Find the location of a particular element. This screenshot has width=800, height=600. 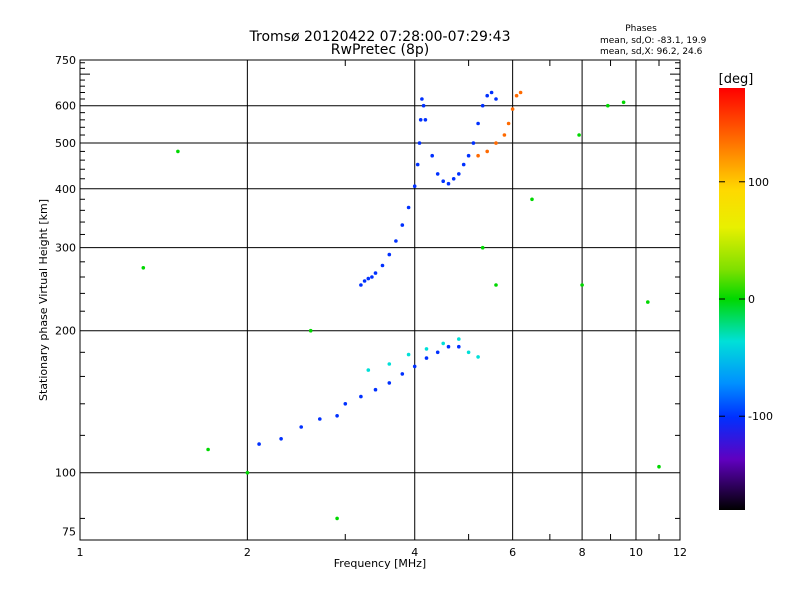

x-tick-label: 1 is located at coordinates (80, 552).